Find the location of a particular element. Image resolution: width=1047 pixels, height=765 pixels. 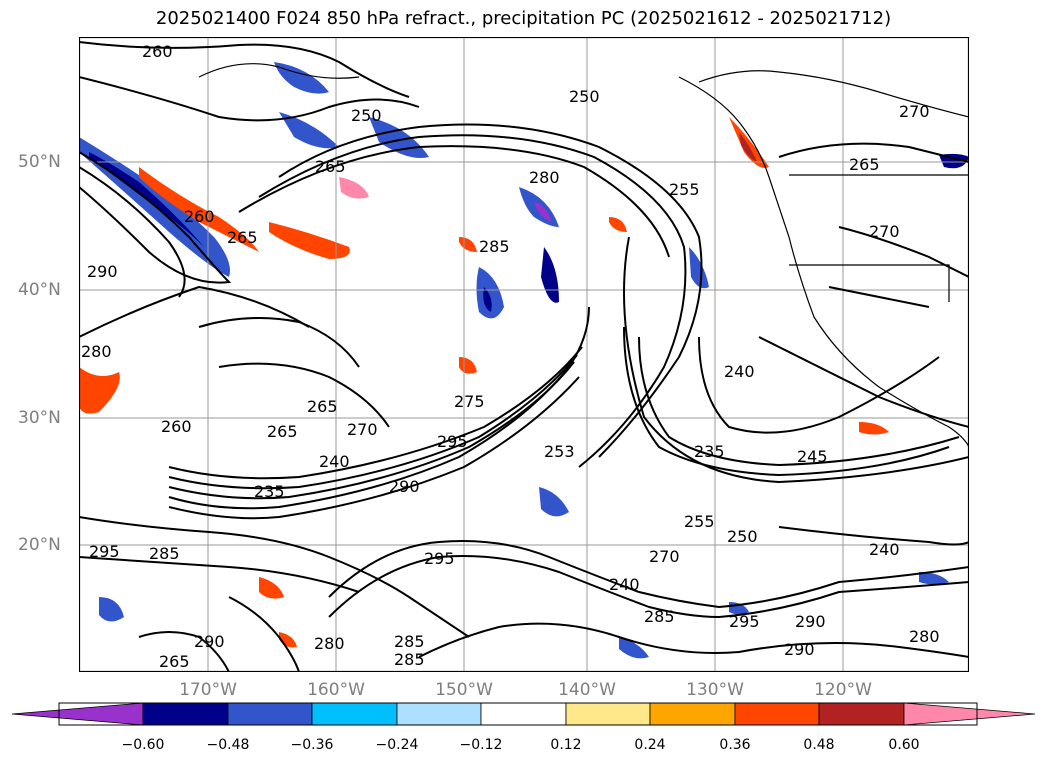

lon-label: 140°W is located at coordinates (587, 690).